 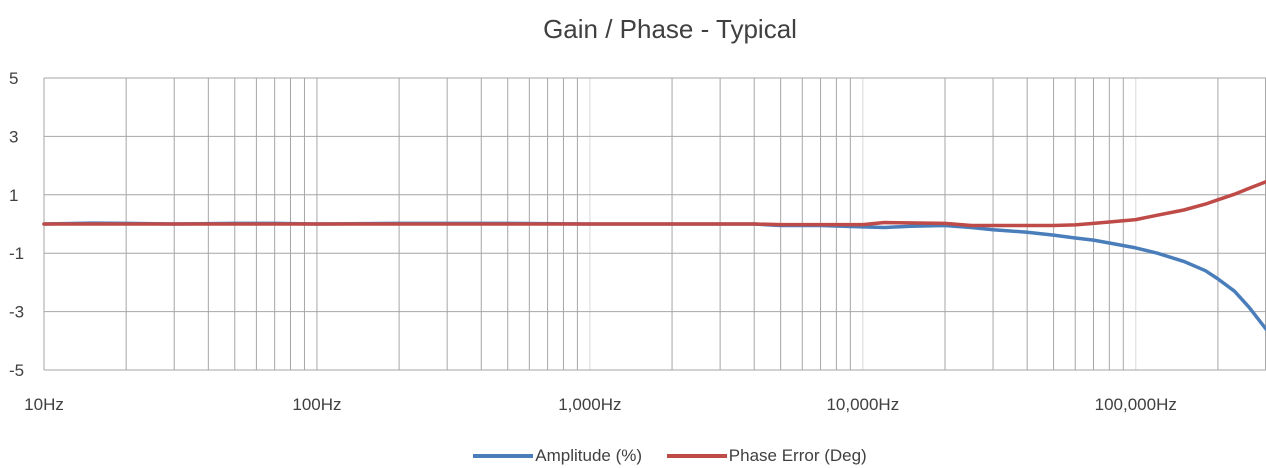 I want to click on legend-swatch-amplitude, so click(x=503, y=456).